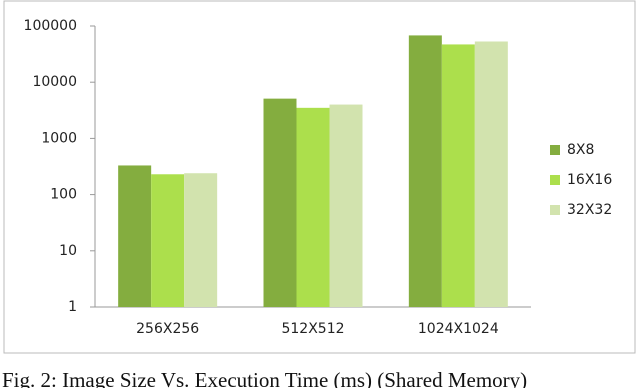  What do you see at coordinates (59, 138) in the screenshot?
I see `y-tick-label: 1000` at bounding box center [59, 138].